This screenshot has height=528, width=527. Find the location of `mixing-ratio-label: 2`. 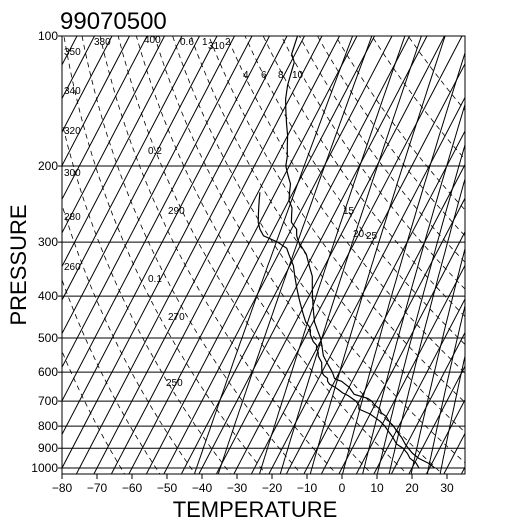

mixing-ratio-label: 2 is located at coordinates (228, 42).